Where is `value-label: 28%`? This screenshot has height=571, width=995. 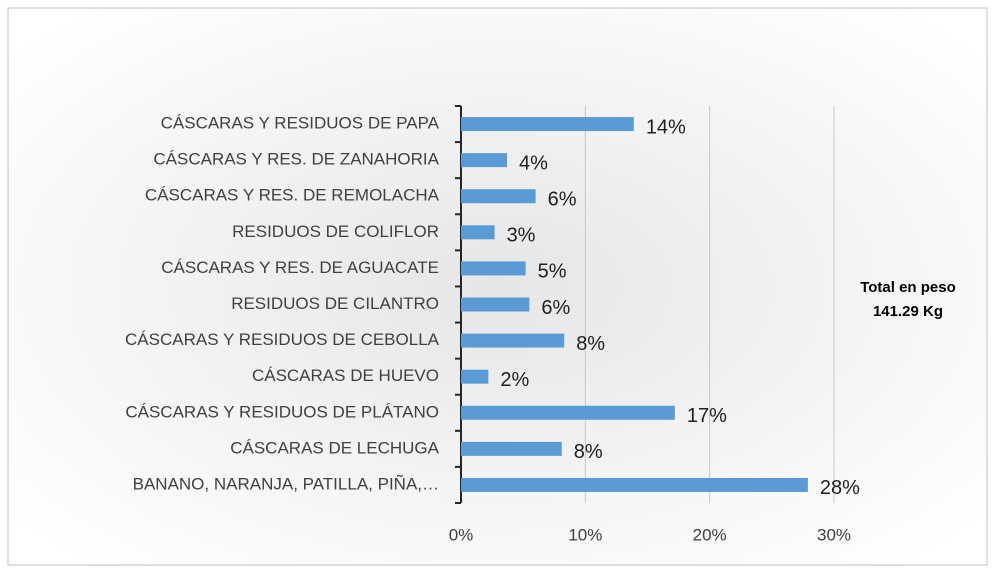 value-label: 28% is located at coordinates (840, 488).